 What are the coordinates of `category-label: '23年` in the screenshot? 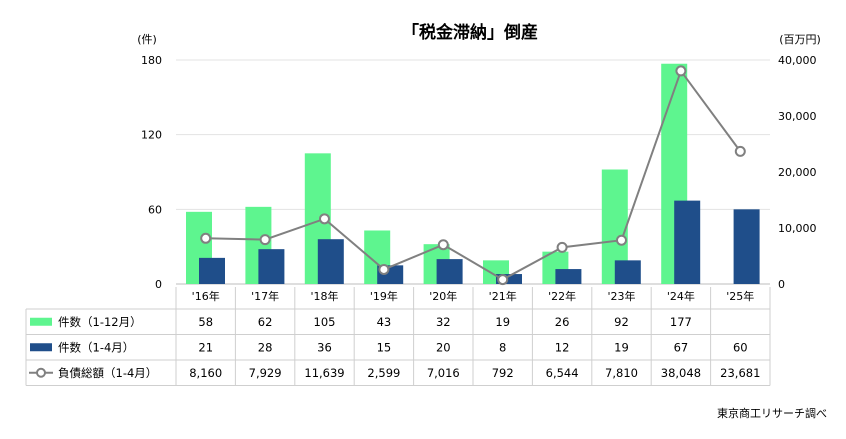 It's located at (621, 296).